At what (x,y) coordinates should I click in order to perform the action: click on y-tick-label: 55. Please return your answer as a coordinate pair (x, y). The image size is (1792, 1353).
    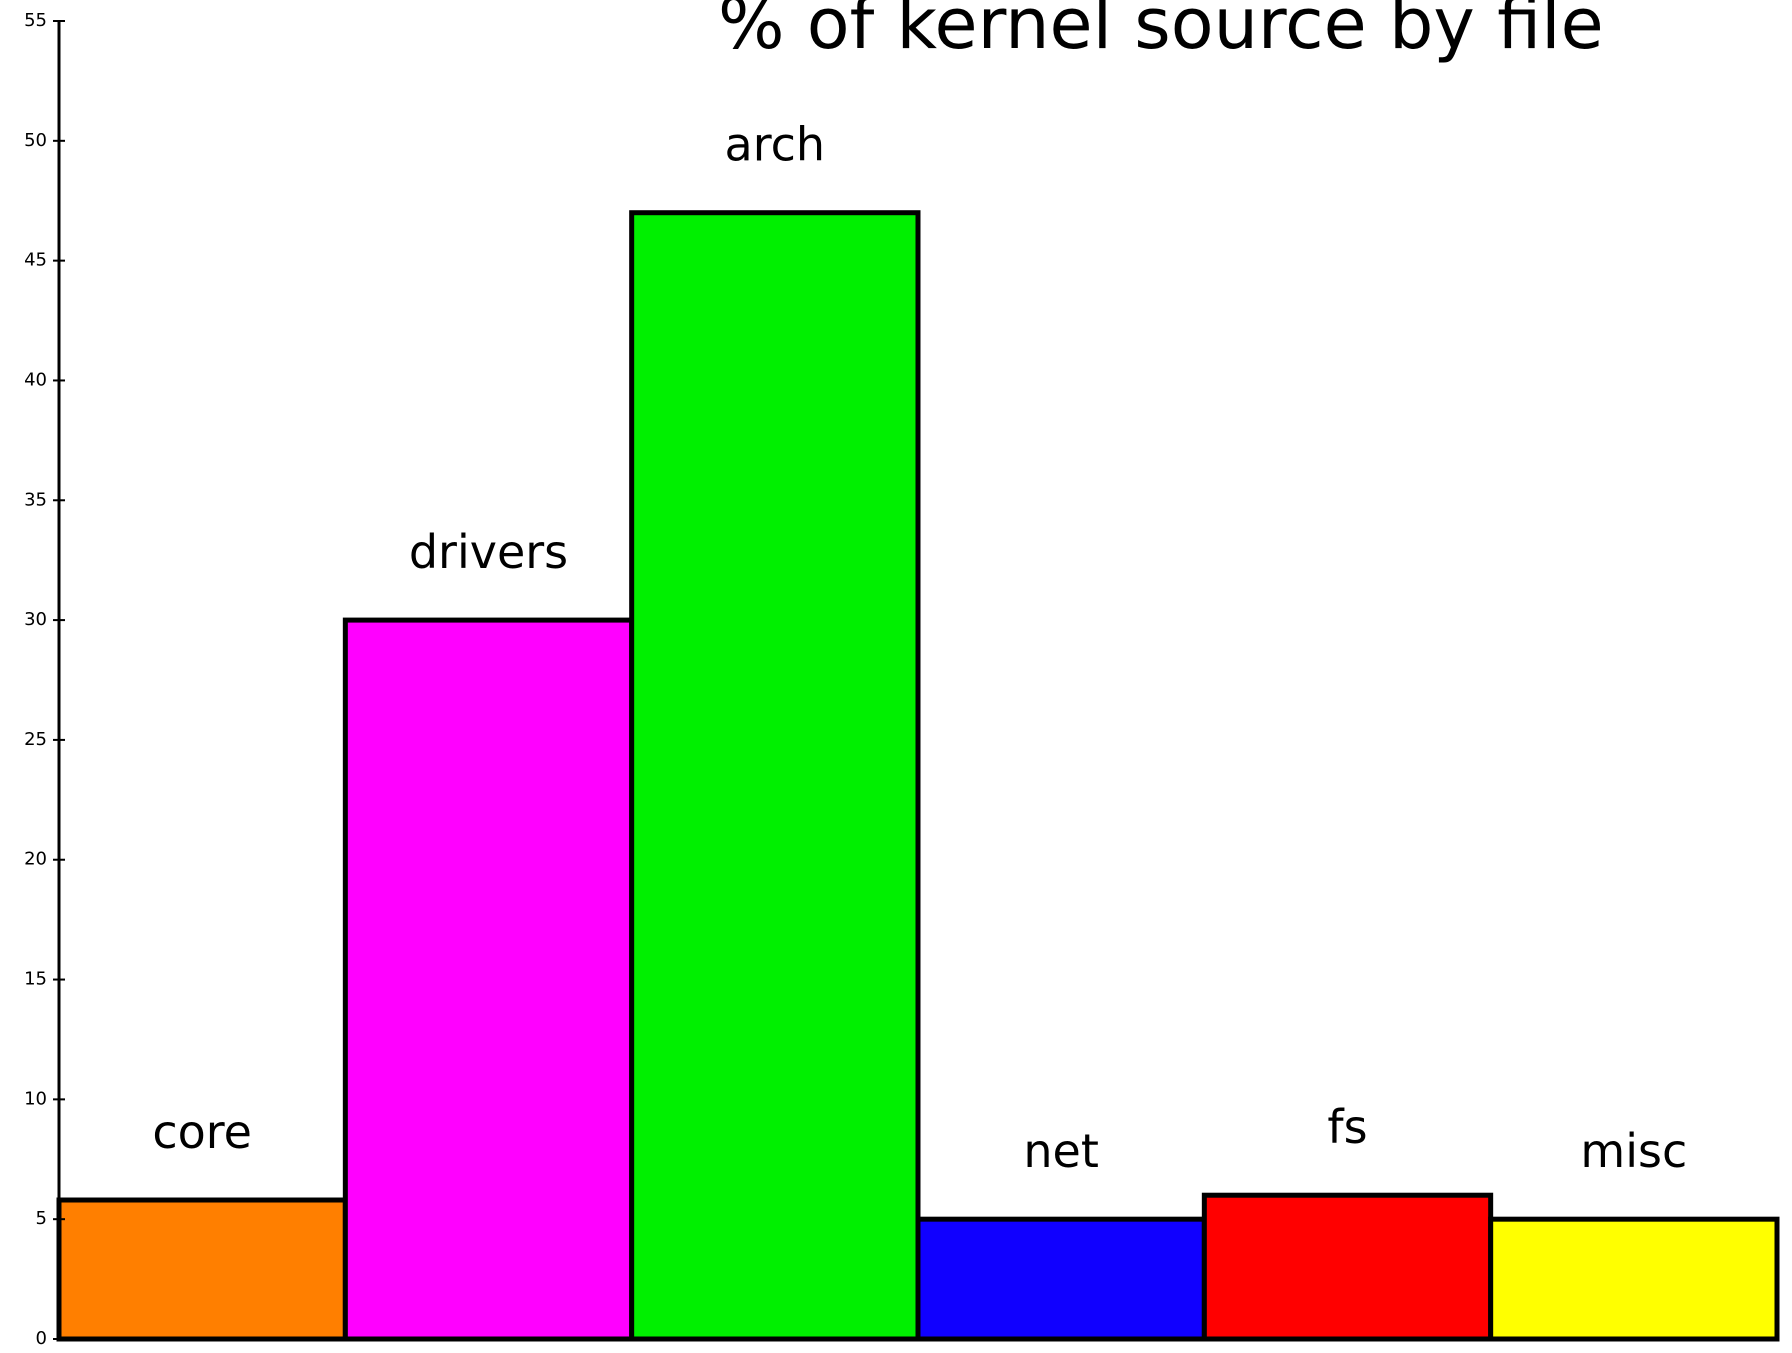
    Looking at the image, I should click on (35, 20).